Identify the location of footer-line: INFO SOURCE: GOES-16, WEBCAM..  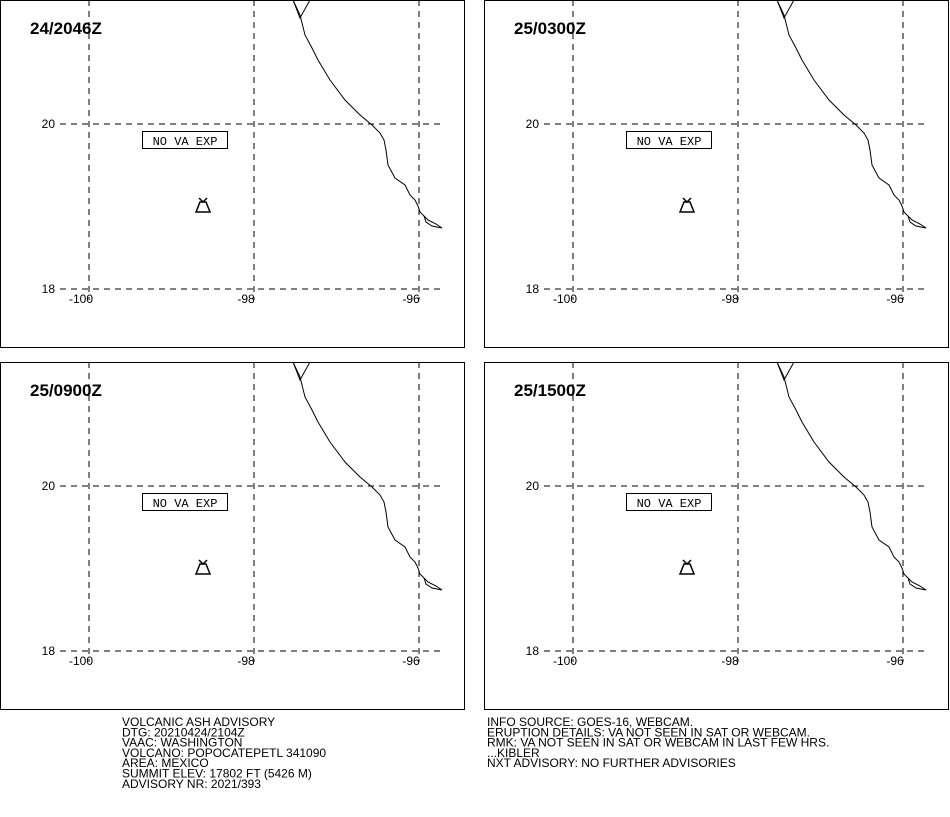
(590, 722).